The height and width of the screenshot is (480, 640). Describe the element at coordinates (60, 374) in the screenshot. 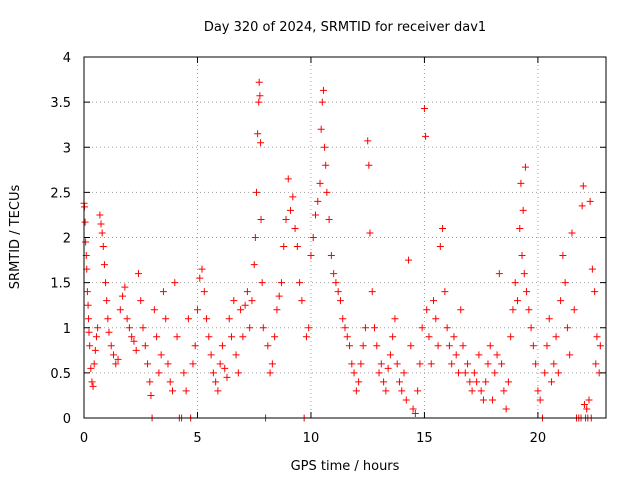

I see `y-tick-label: 0.5` at that location.